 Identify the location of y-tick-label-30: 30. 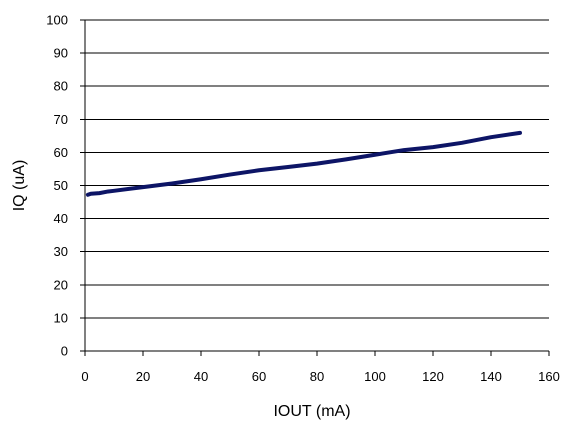
(61, 251).